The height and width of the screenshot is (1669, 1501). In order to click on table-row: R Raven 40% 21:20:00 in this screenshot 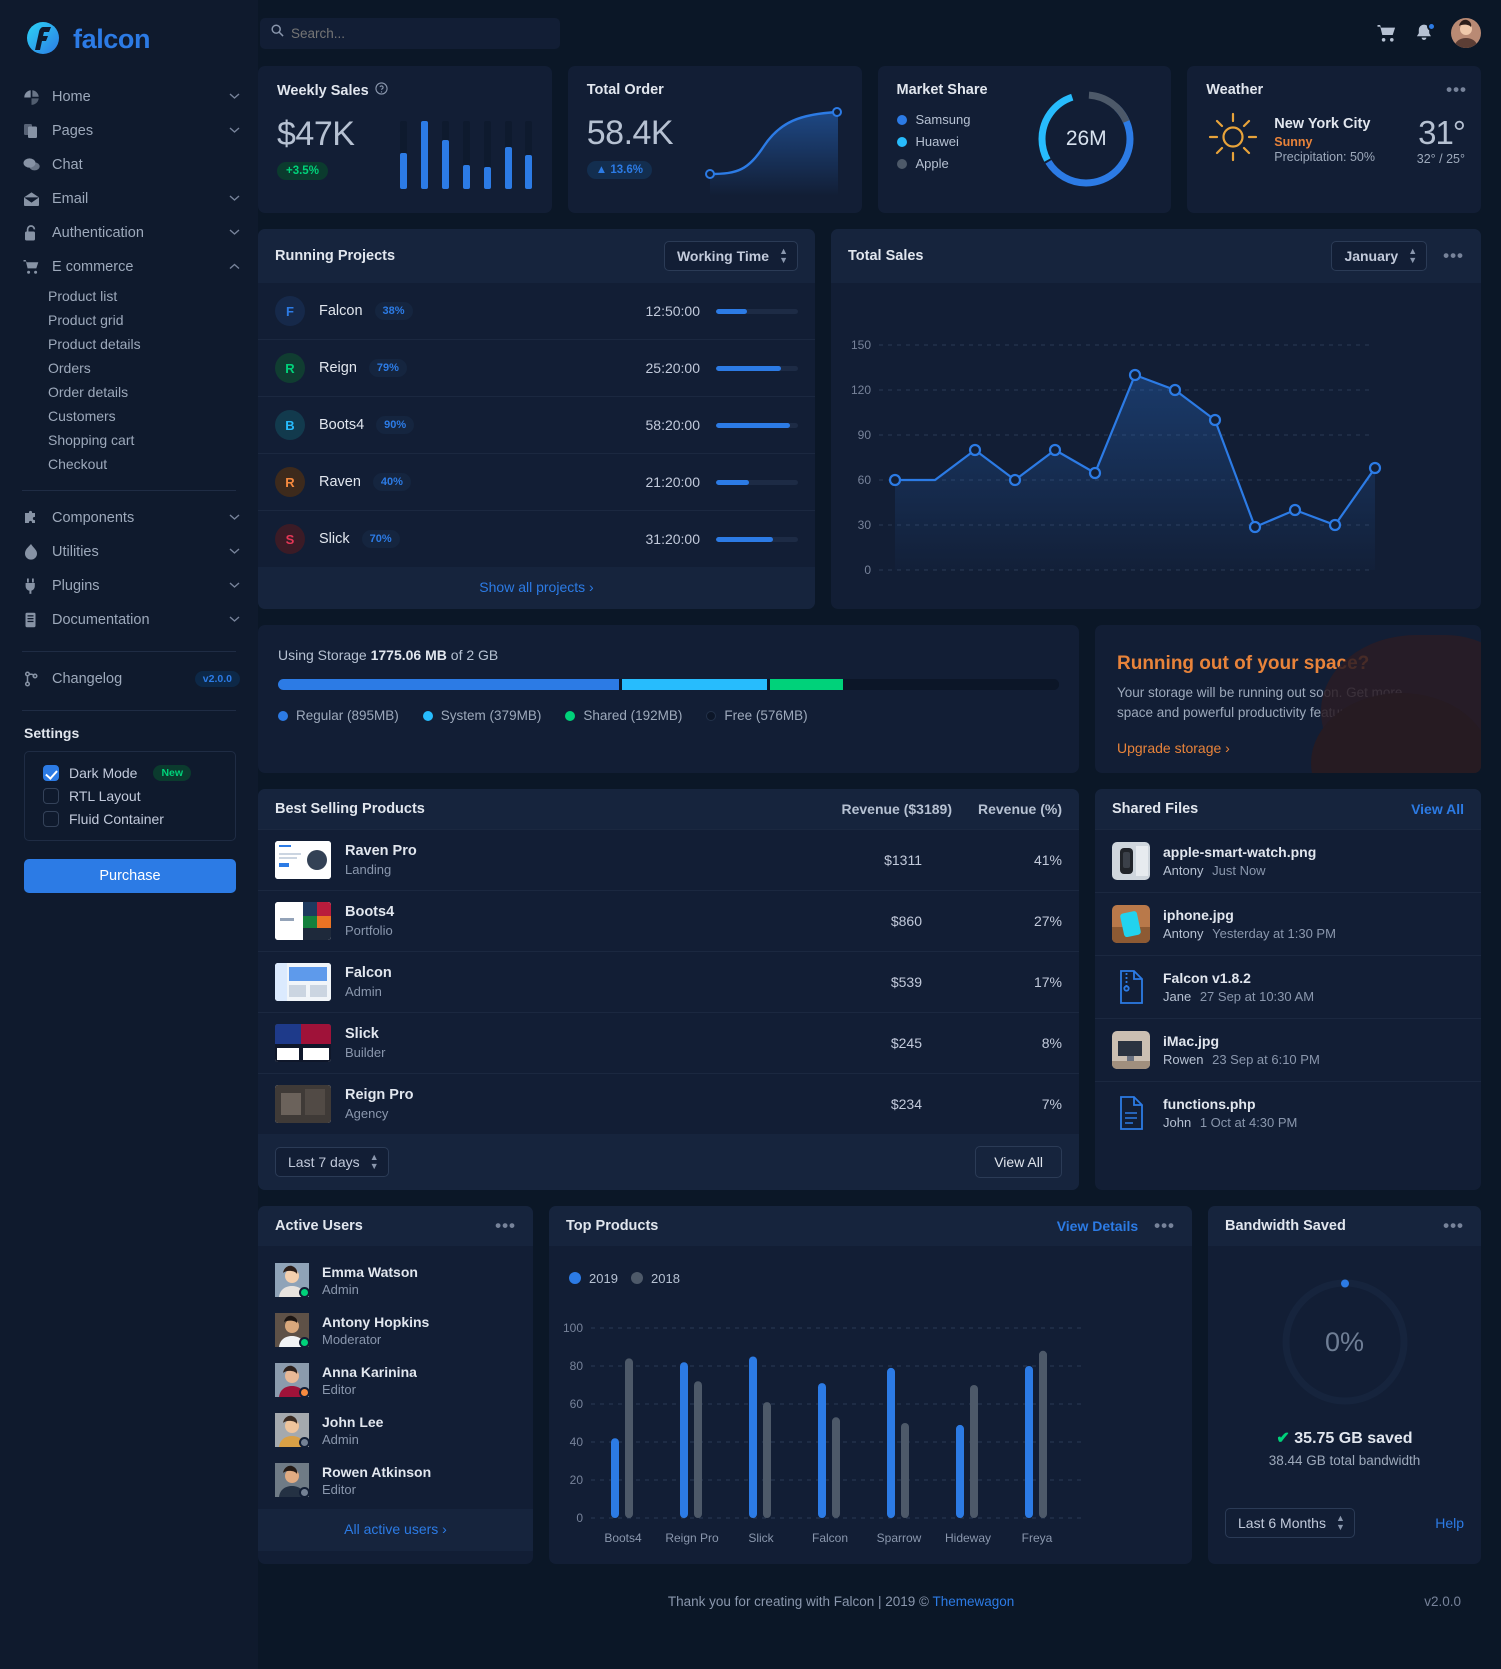, I will do `click(536, 481)`.